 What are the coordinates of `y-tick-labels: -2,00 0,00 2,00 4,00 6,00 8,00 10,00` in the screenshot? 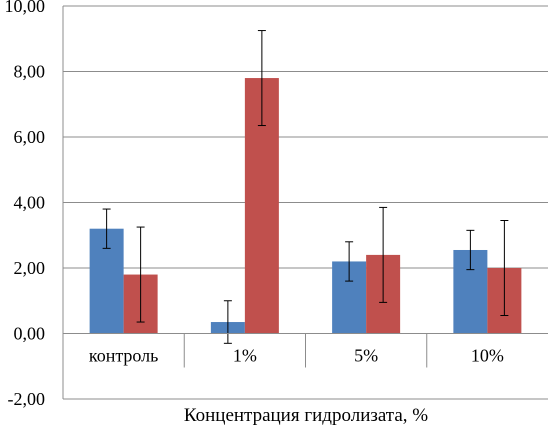 It's located at (25, 204).